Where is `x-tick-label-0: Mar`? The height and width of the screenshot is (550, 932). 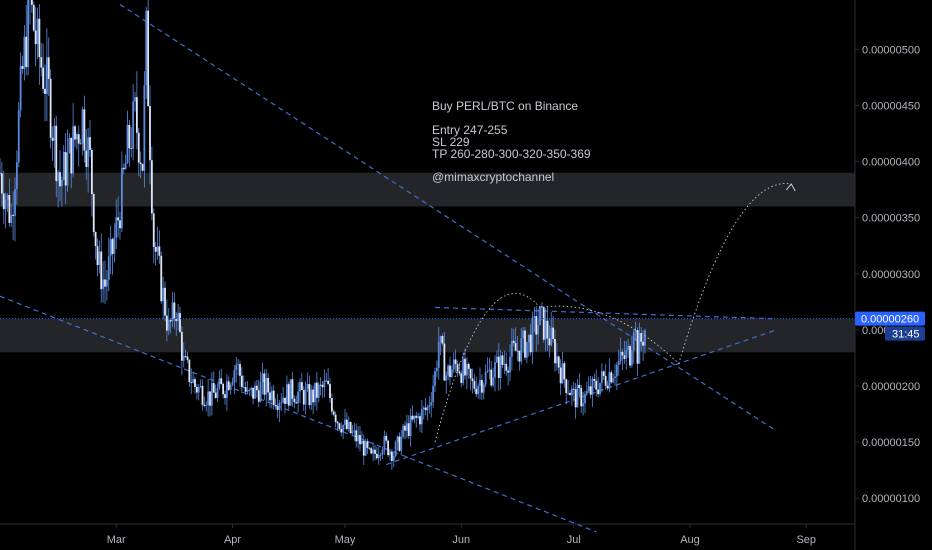 x-tick-label-0: Mar is located at coordinates (116, 540).